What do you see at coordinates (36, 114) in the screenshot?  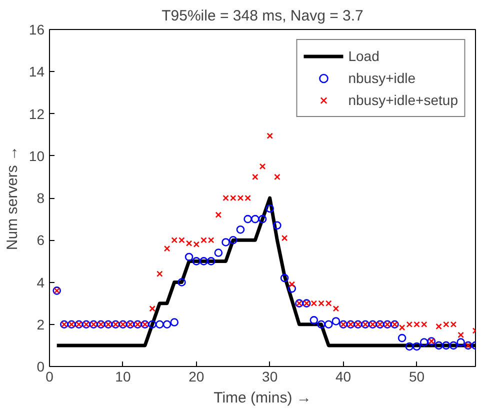 I see `y-tick-label: 12` at bounding box center [36, 114].